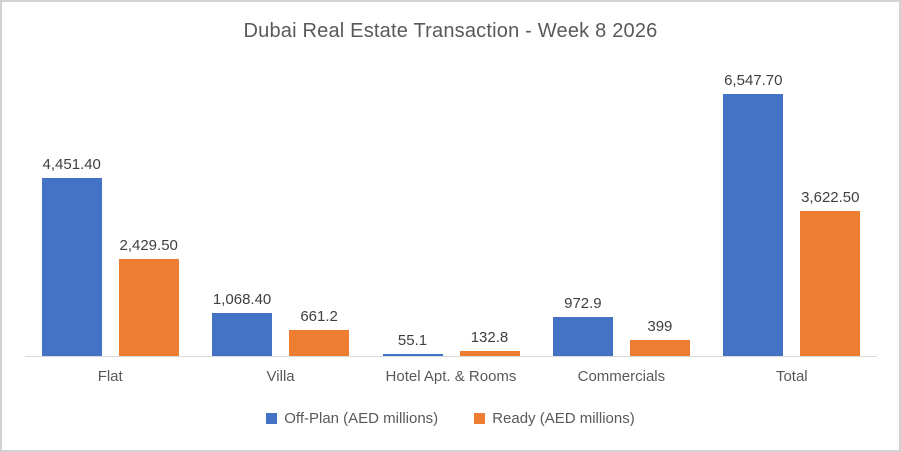 The image size is (901, 452). Describe the element at coordinates (319, 316) in the screenshot. I see `data-label-ready-villa: 661.2` at that location.